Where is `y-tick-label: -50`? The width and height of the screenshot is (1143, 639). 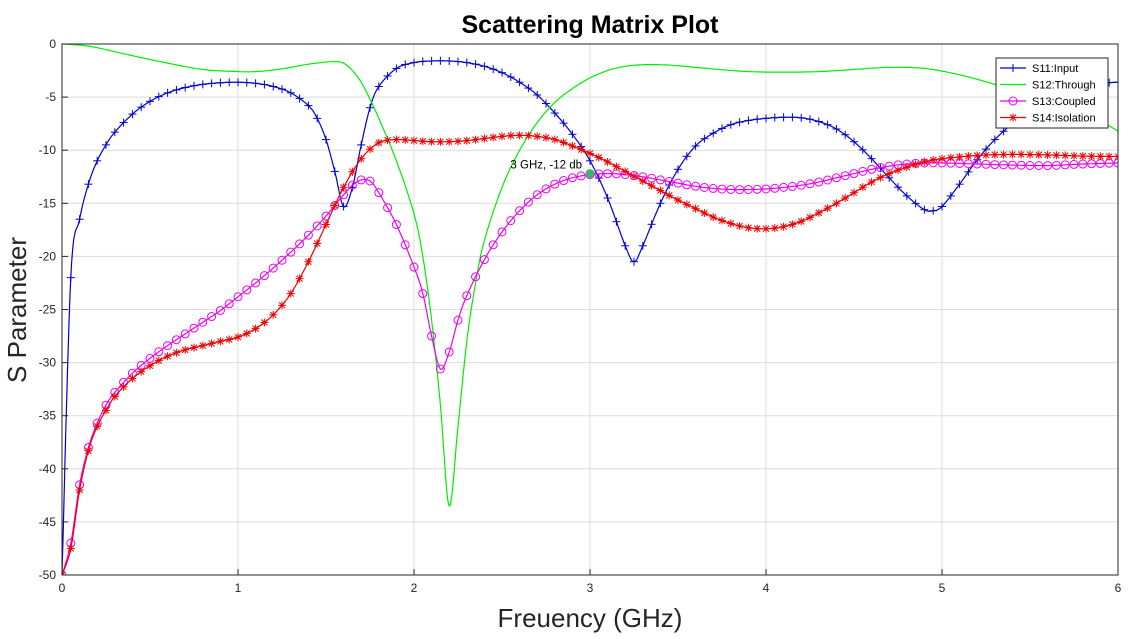 y-tick-label: -50 is located at coordinates (48, 575).